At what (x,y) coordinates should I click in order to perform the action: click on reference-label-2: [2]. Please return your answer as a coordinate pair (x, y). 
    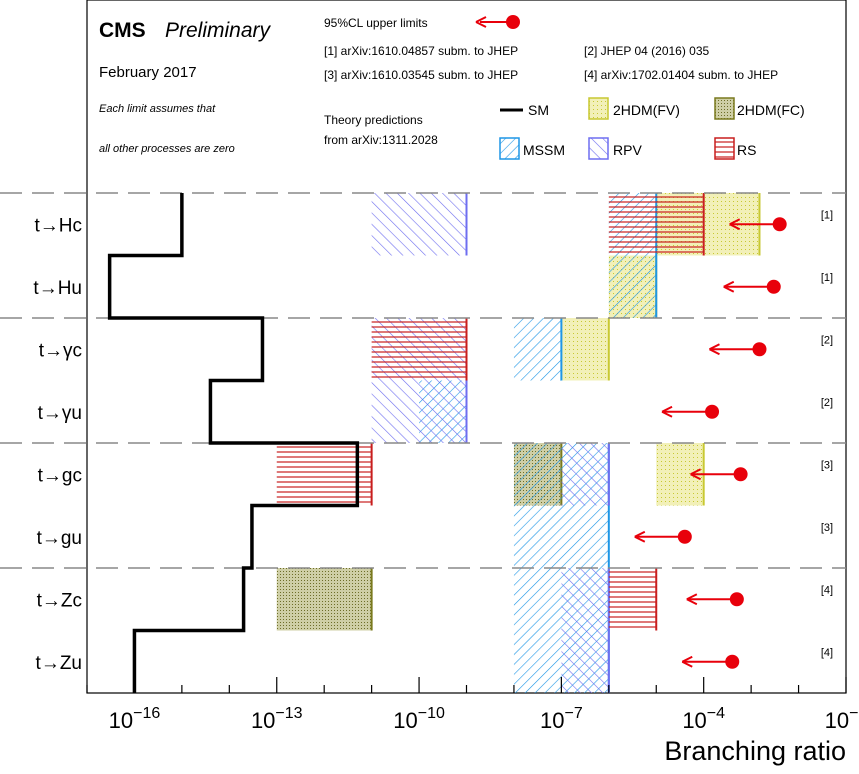
    Looking at the image, I should click on (827, 340).